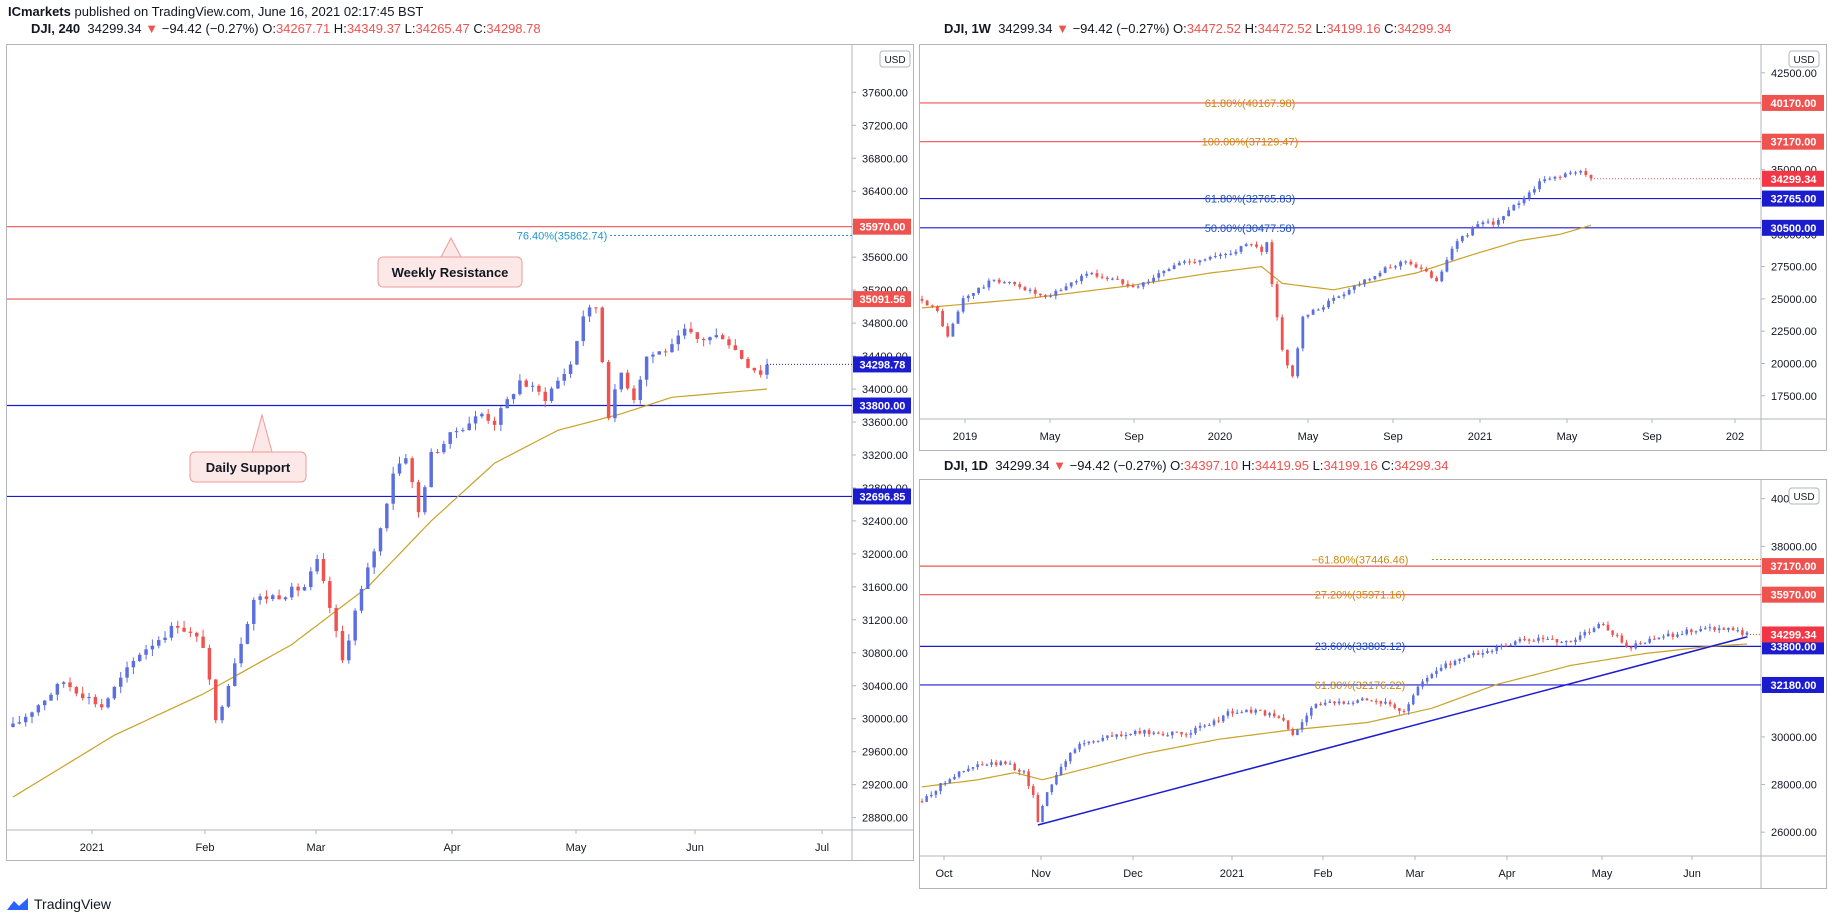 Image resolution: width=1833 pixels, height=924 pixels. I want to click on callout-rect, so click(248, 467).